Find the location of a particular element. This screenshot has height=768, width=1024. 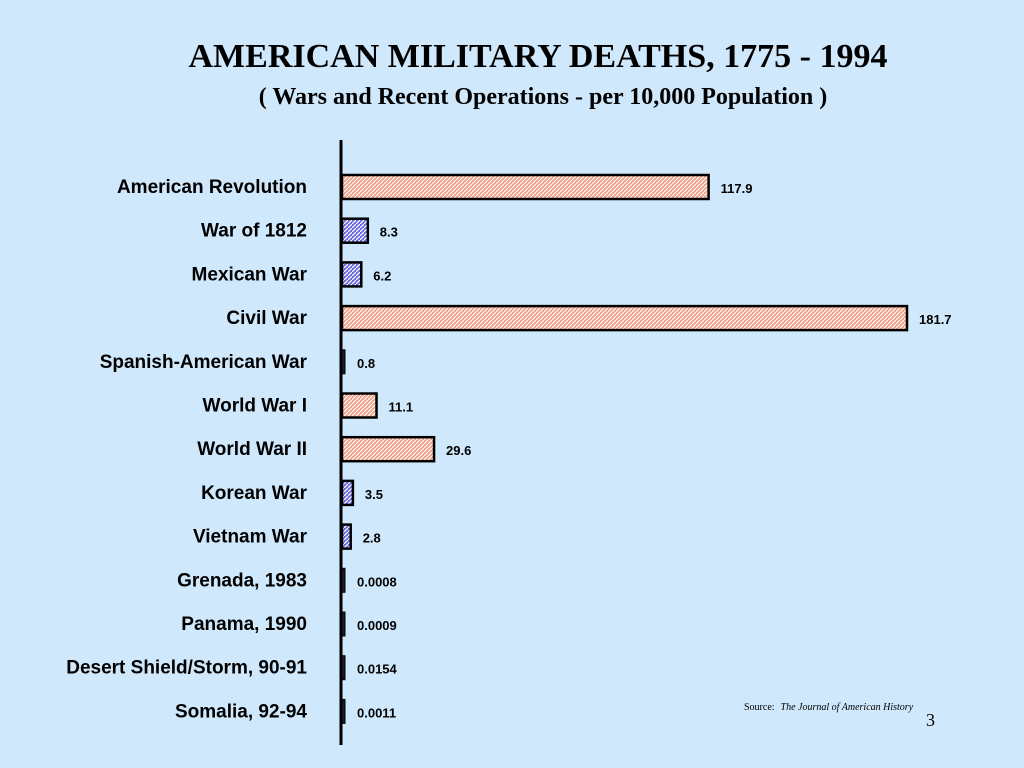

category-label: Grenada, 1983 is located at coordinates (242, 580).